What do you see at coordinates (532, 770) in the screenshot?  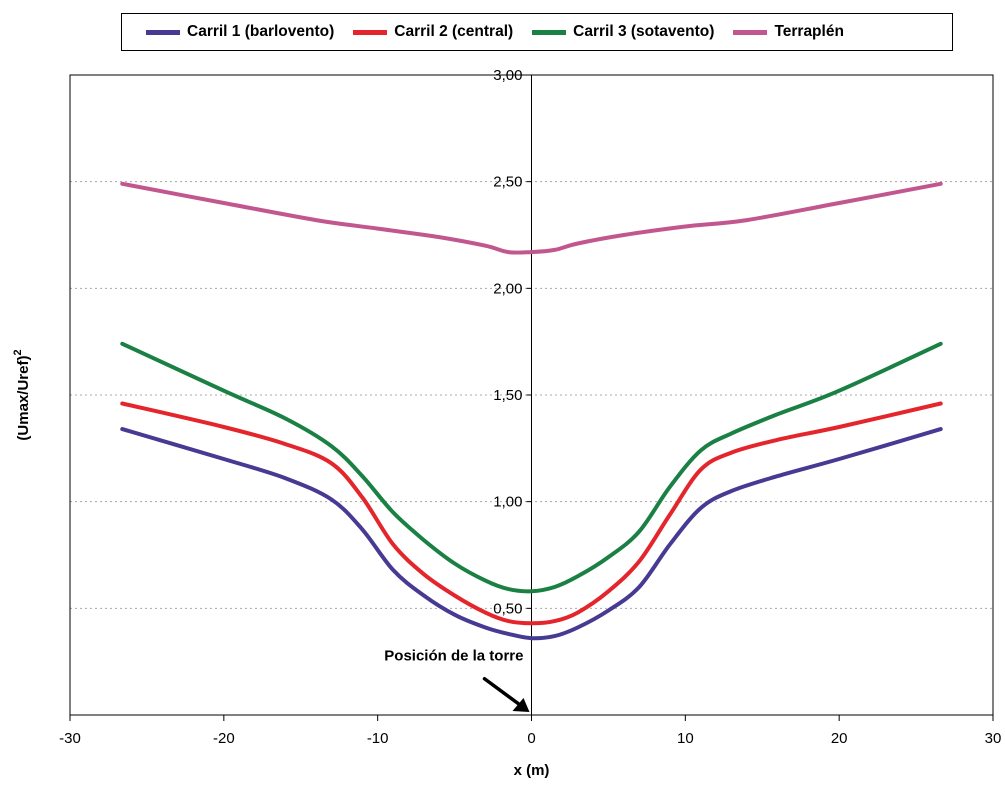 I see `x-axis-title: x (m)` at bounding box center [532, 770].